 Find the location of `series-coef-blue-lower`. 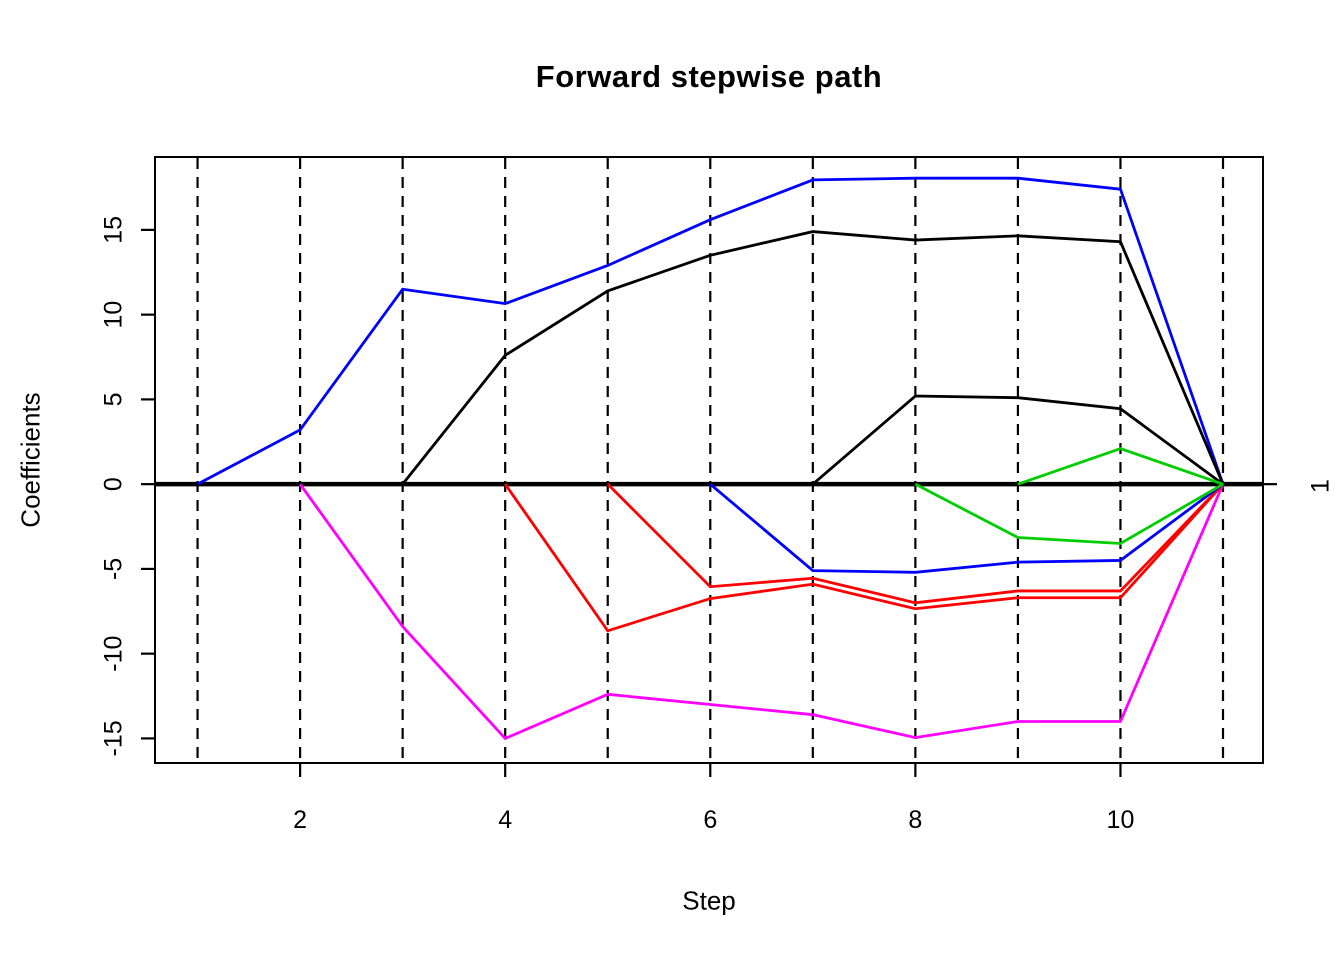

series-coef-blue-lower is located at coordinates (966, 528).